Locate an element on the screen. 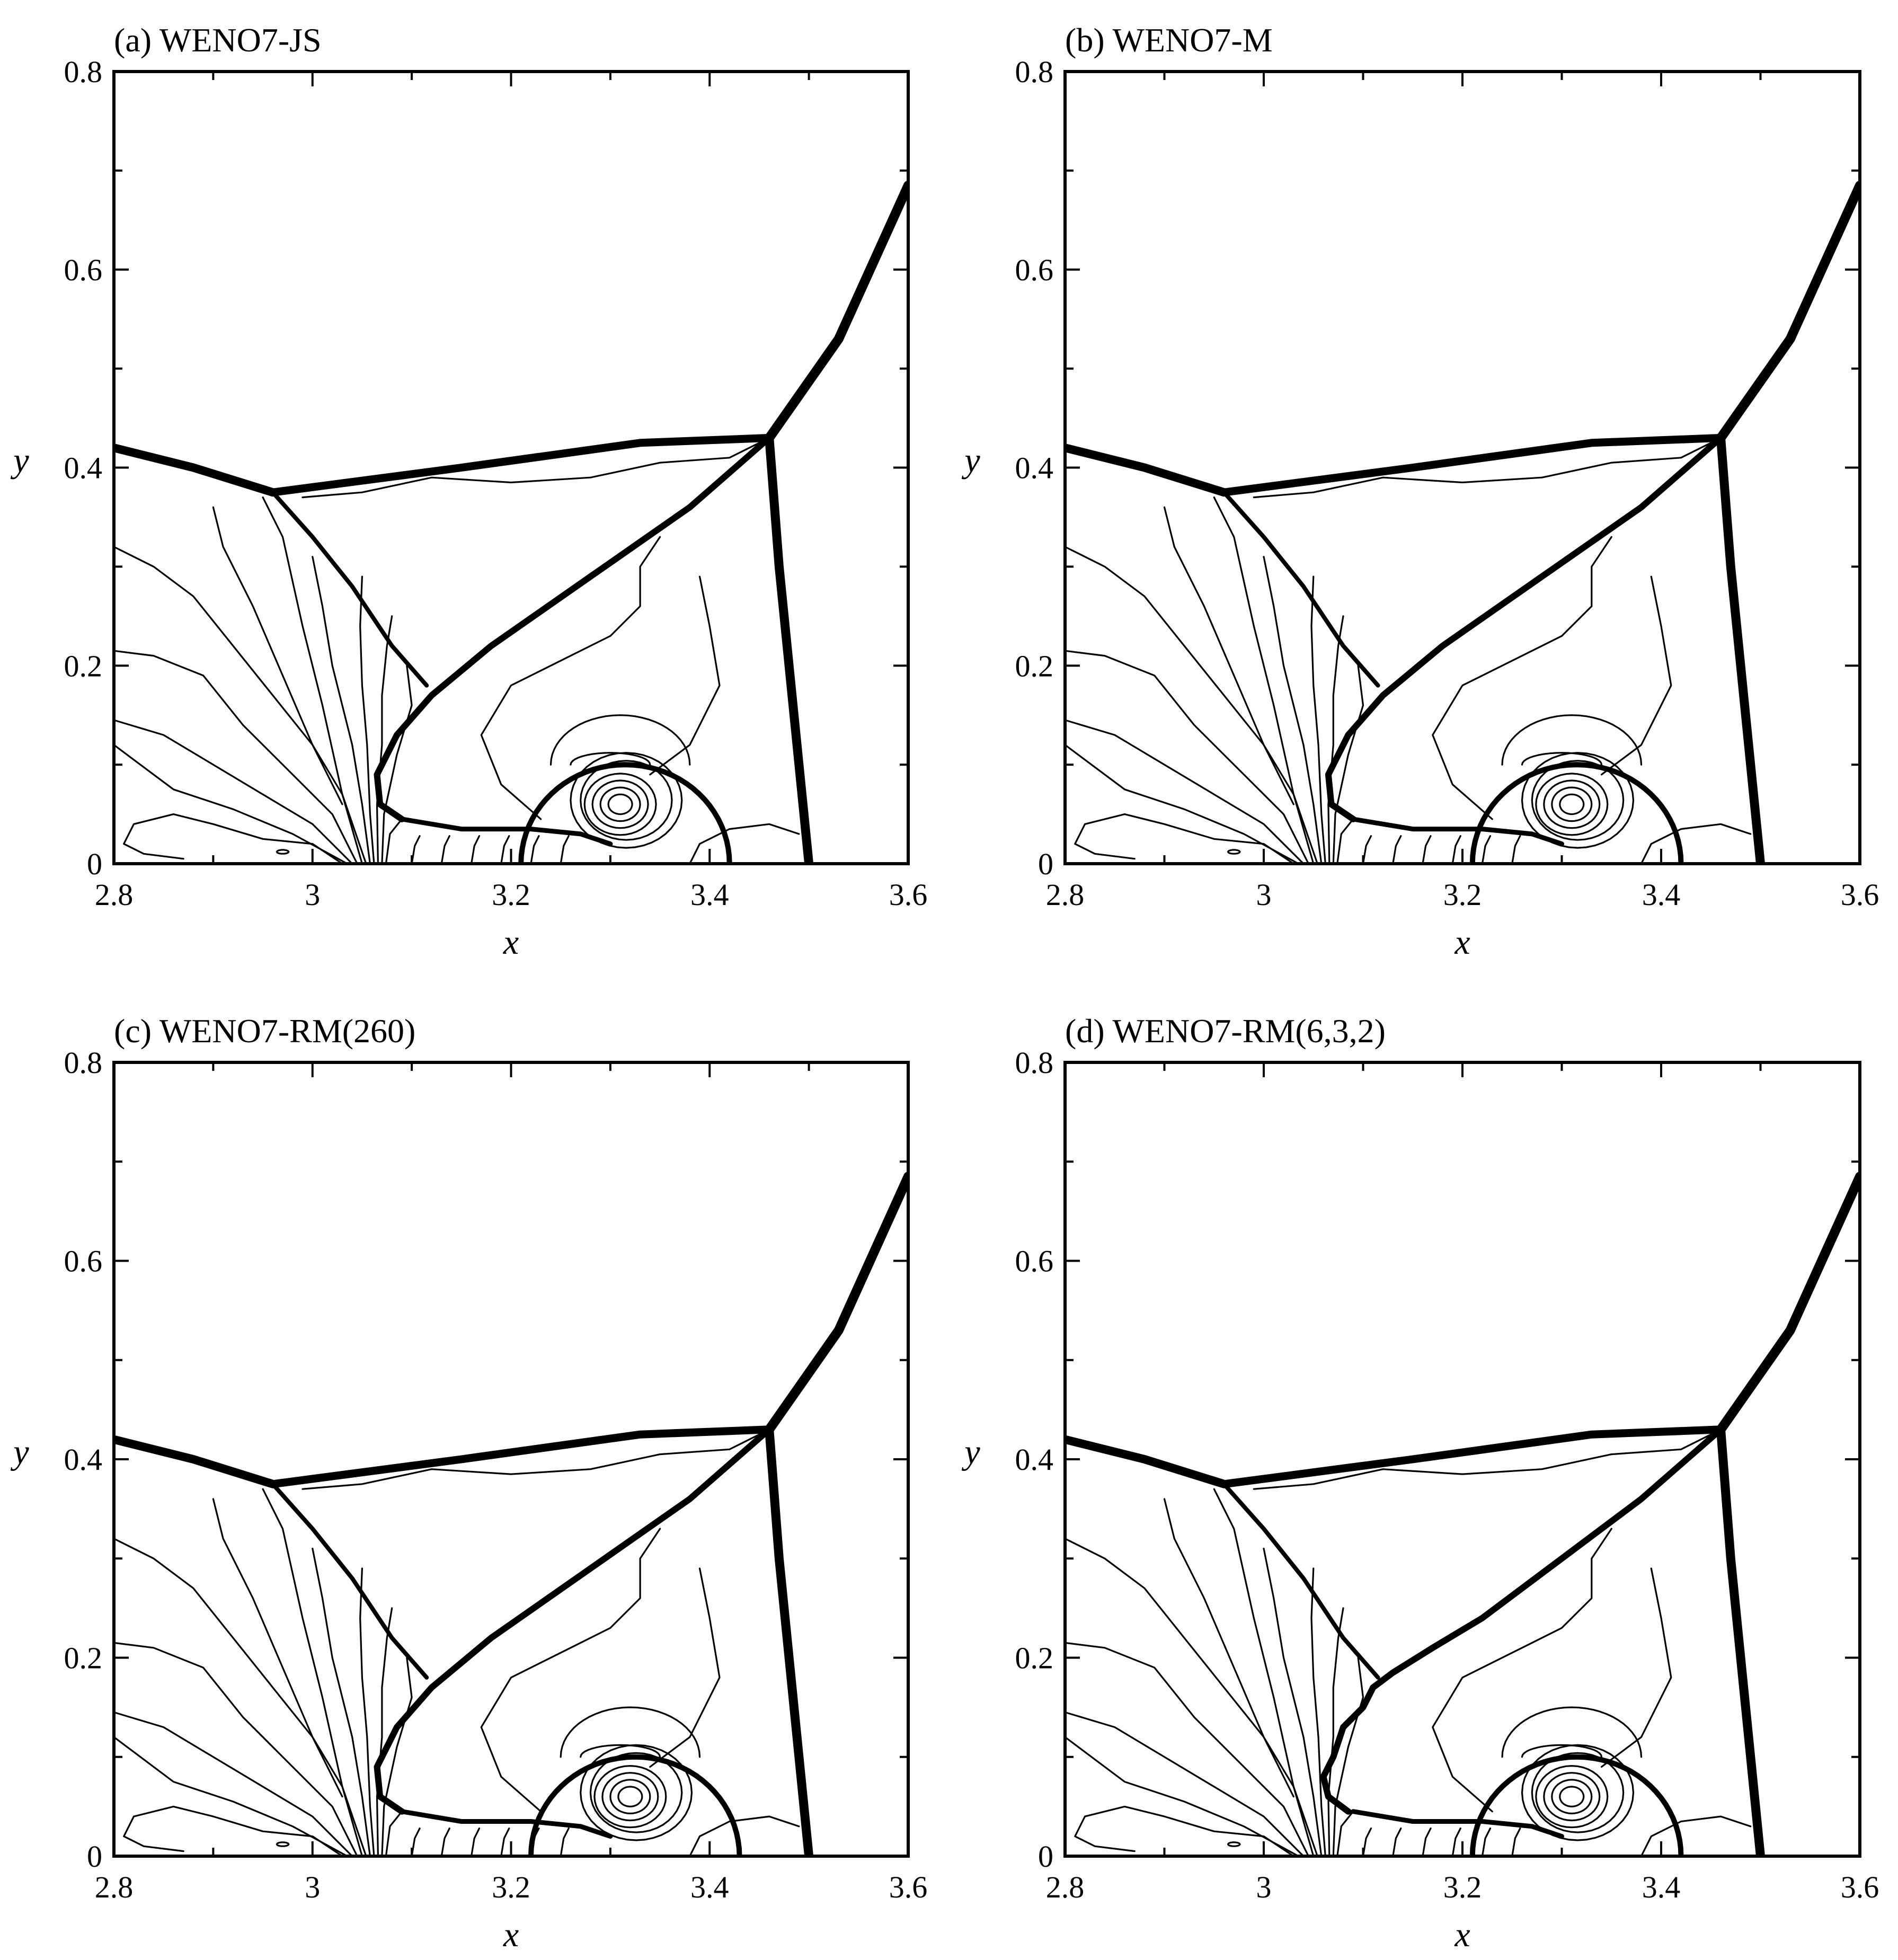 This screenshot has height=1960, width=1898. panel1-ytick-label-4: 0.8 is located at coordinates (83, 72).